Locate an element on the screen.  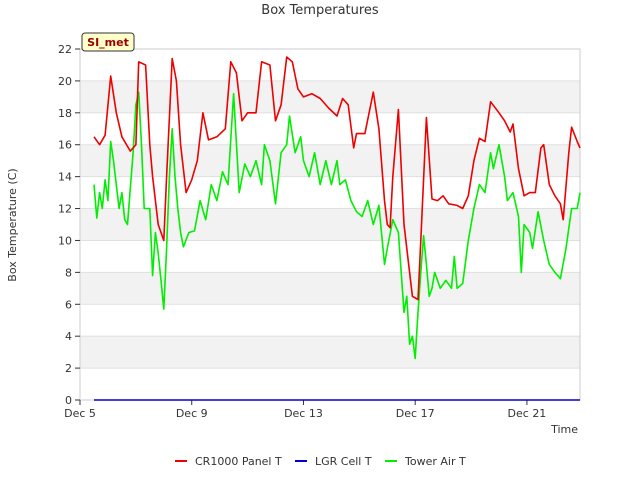
y-tick-label: 8 is located at coordinates (68, 272).